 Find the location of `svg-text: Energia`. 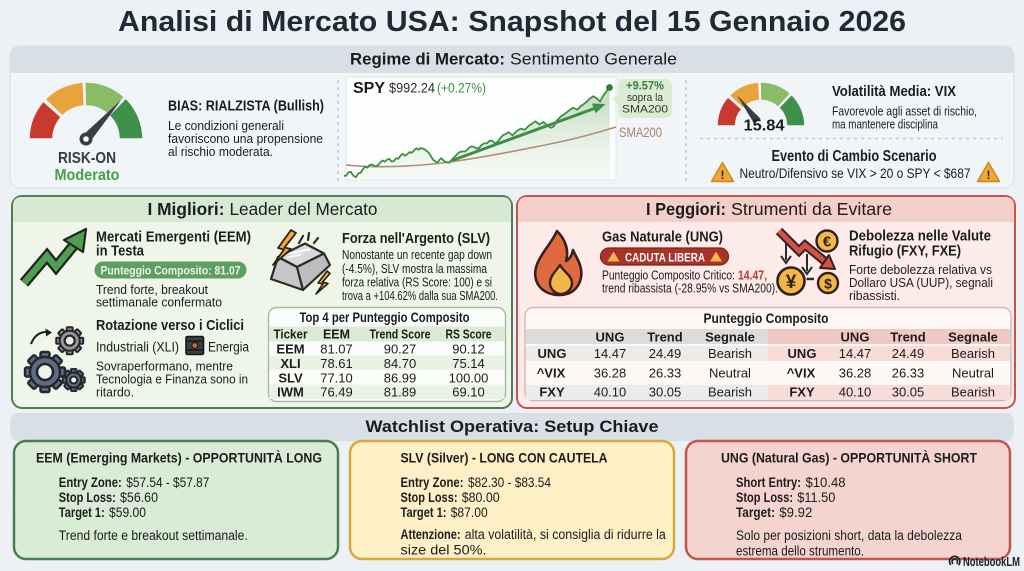

svg-text: Energia is located at coordinates (228, 347).